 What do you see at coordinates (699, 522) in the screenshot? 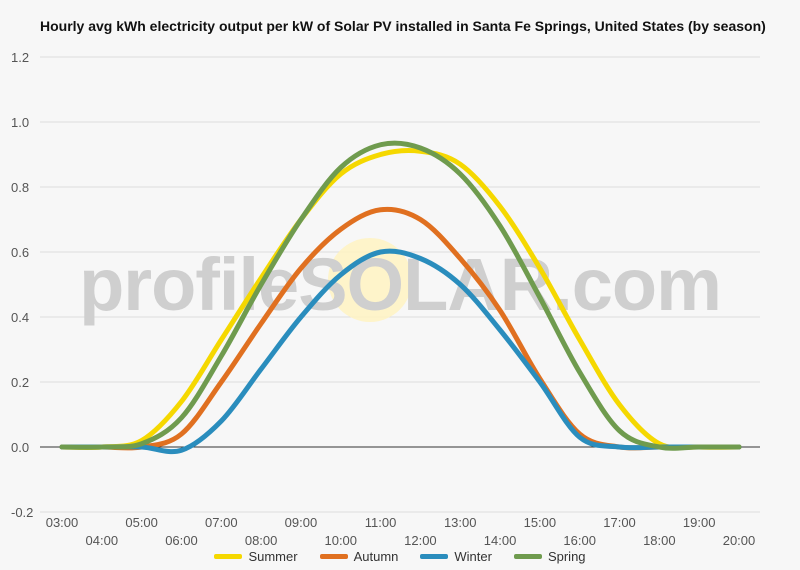
I see `x-tick-label: 19:00` at bounding box center [699, 522].